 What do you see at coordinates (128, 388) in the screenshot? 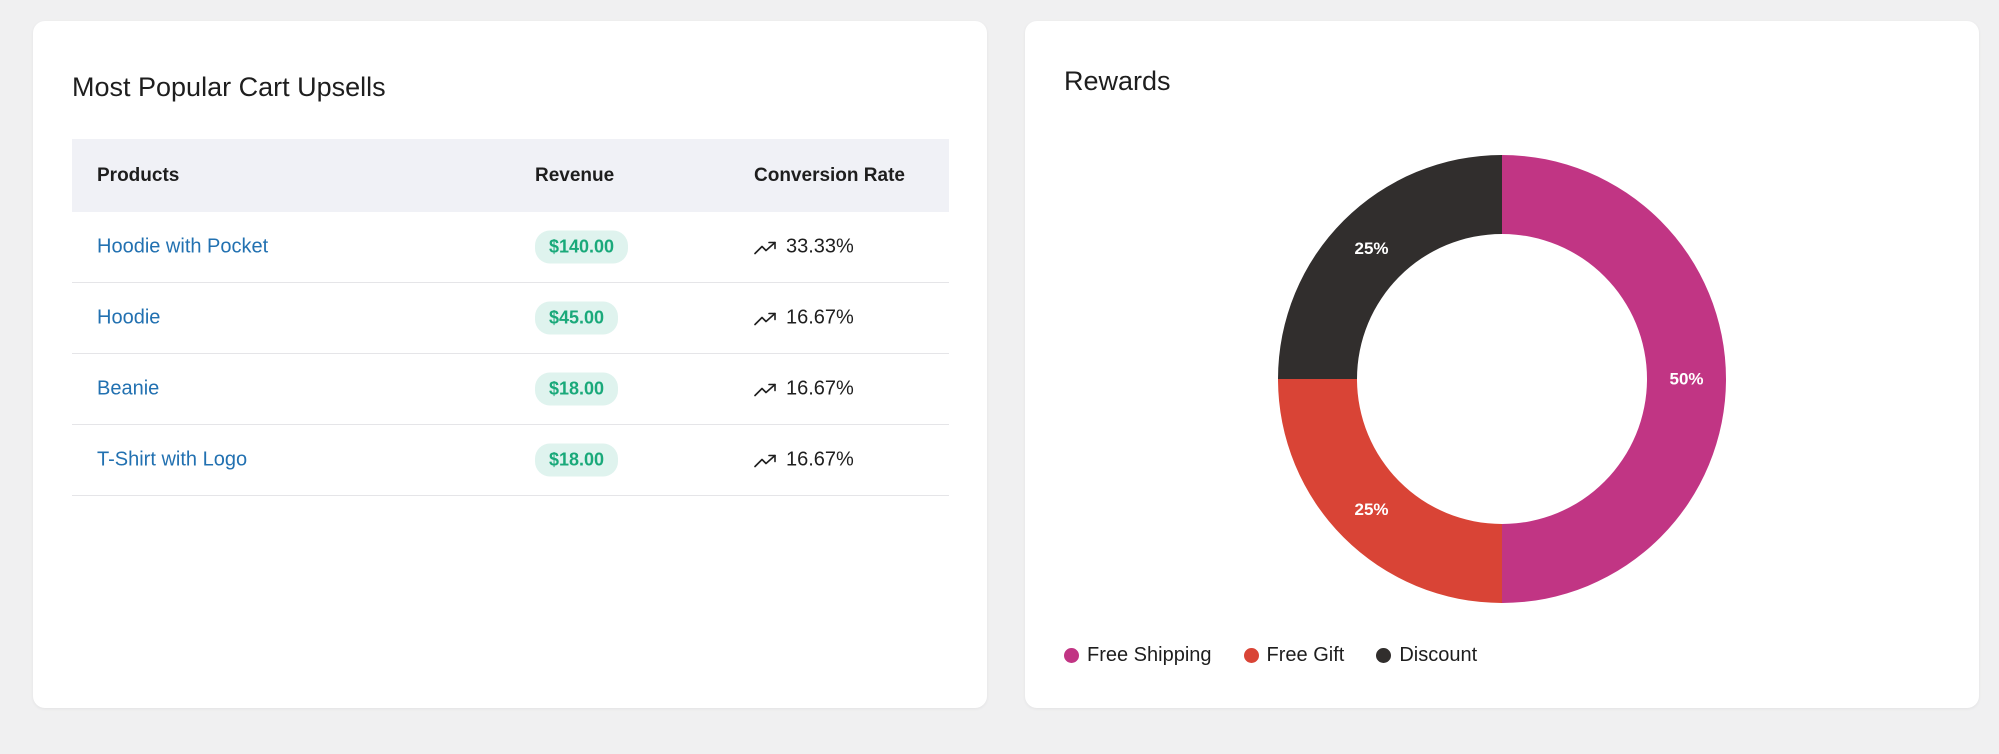
I see `product-link: Beanie` at bounding box center [128, 388].